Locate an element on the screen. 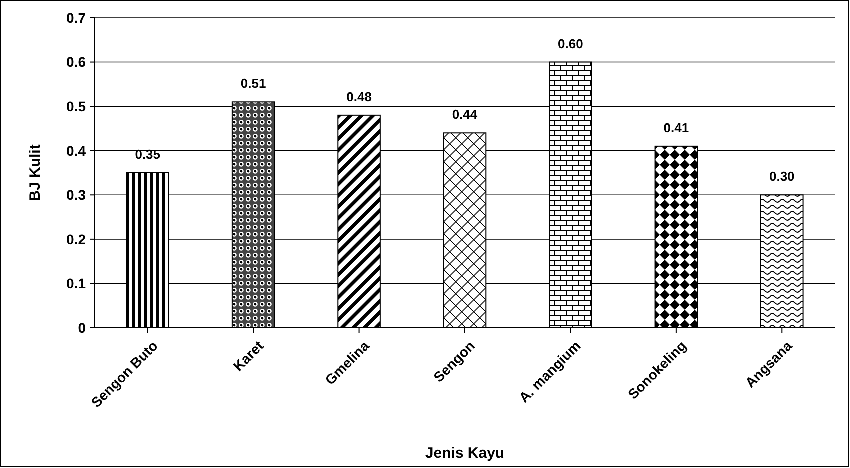 This screenshot has width=850, height=468. y-tick-label: 0.3 is located at coordinates (76, 195).